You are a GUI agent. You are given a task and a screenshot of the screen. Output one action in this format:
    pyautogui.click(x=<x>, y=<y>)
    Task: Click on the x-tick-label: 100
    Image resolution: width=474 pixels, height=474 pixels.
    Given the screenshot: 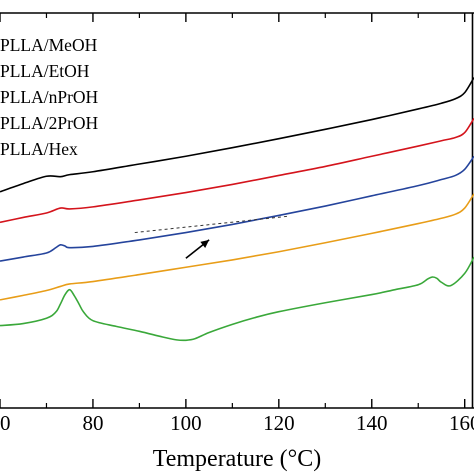 What is the action you would take?
    pyautogui.click(x=186, y=423)
    